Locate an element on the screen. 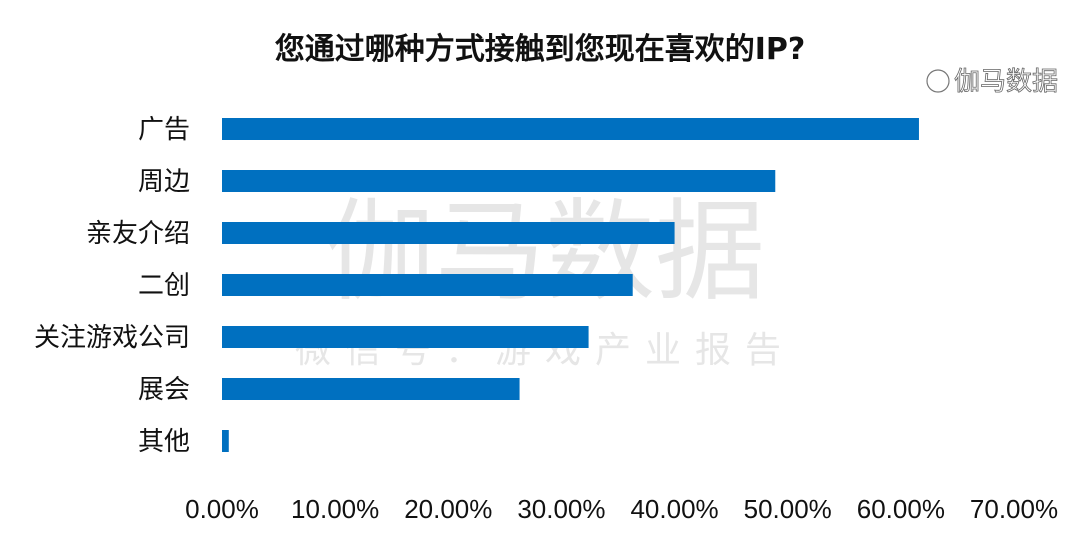  x-tick-label: 70.00% is located at coordinates (1014, 509).